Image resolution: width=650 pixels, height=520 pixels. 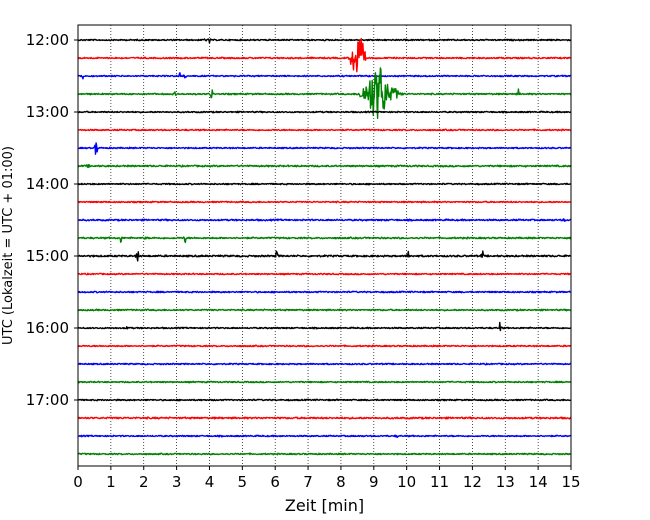 I want to click on x-tick-label: 6, so click(x=275, y=482).